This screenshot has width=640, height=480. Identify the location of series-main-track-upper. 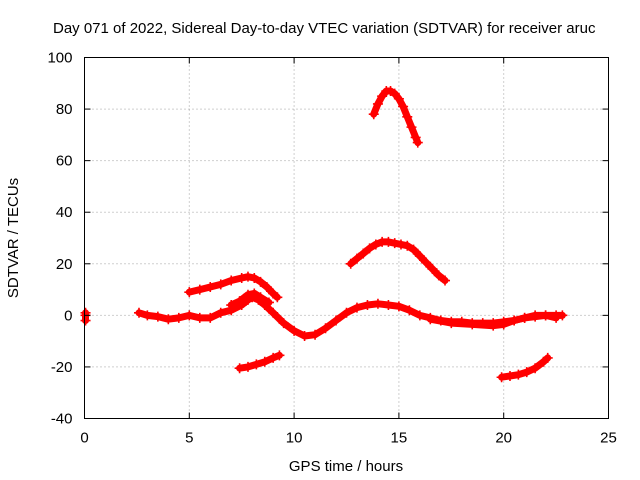
(250, 299).